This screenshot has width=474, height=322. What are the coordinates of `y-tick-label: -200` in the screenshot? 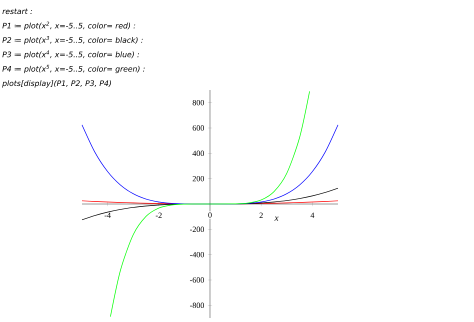 It's located at (197, 229).